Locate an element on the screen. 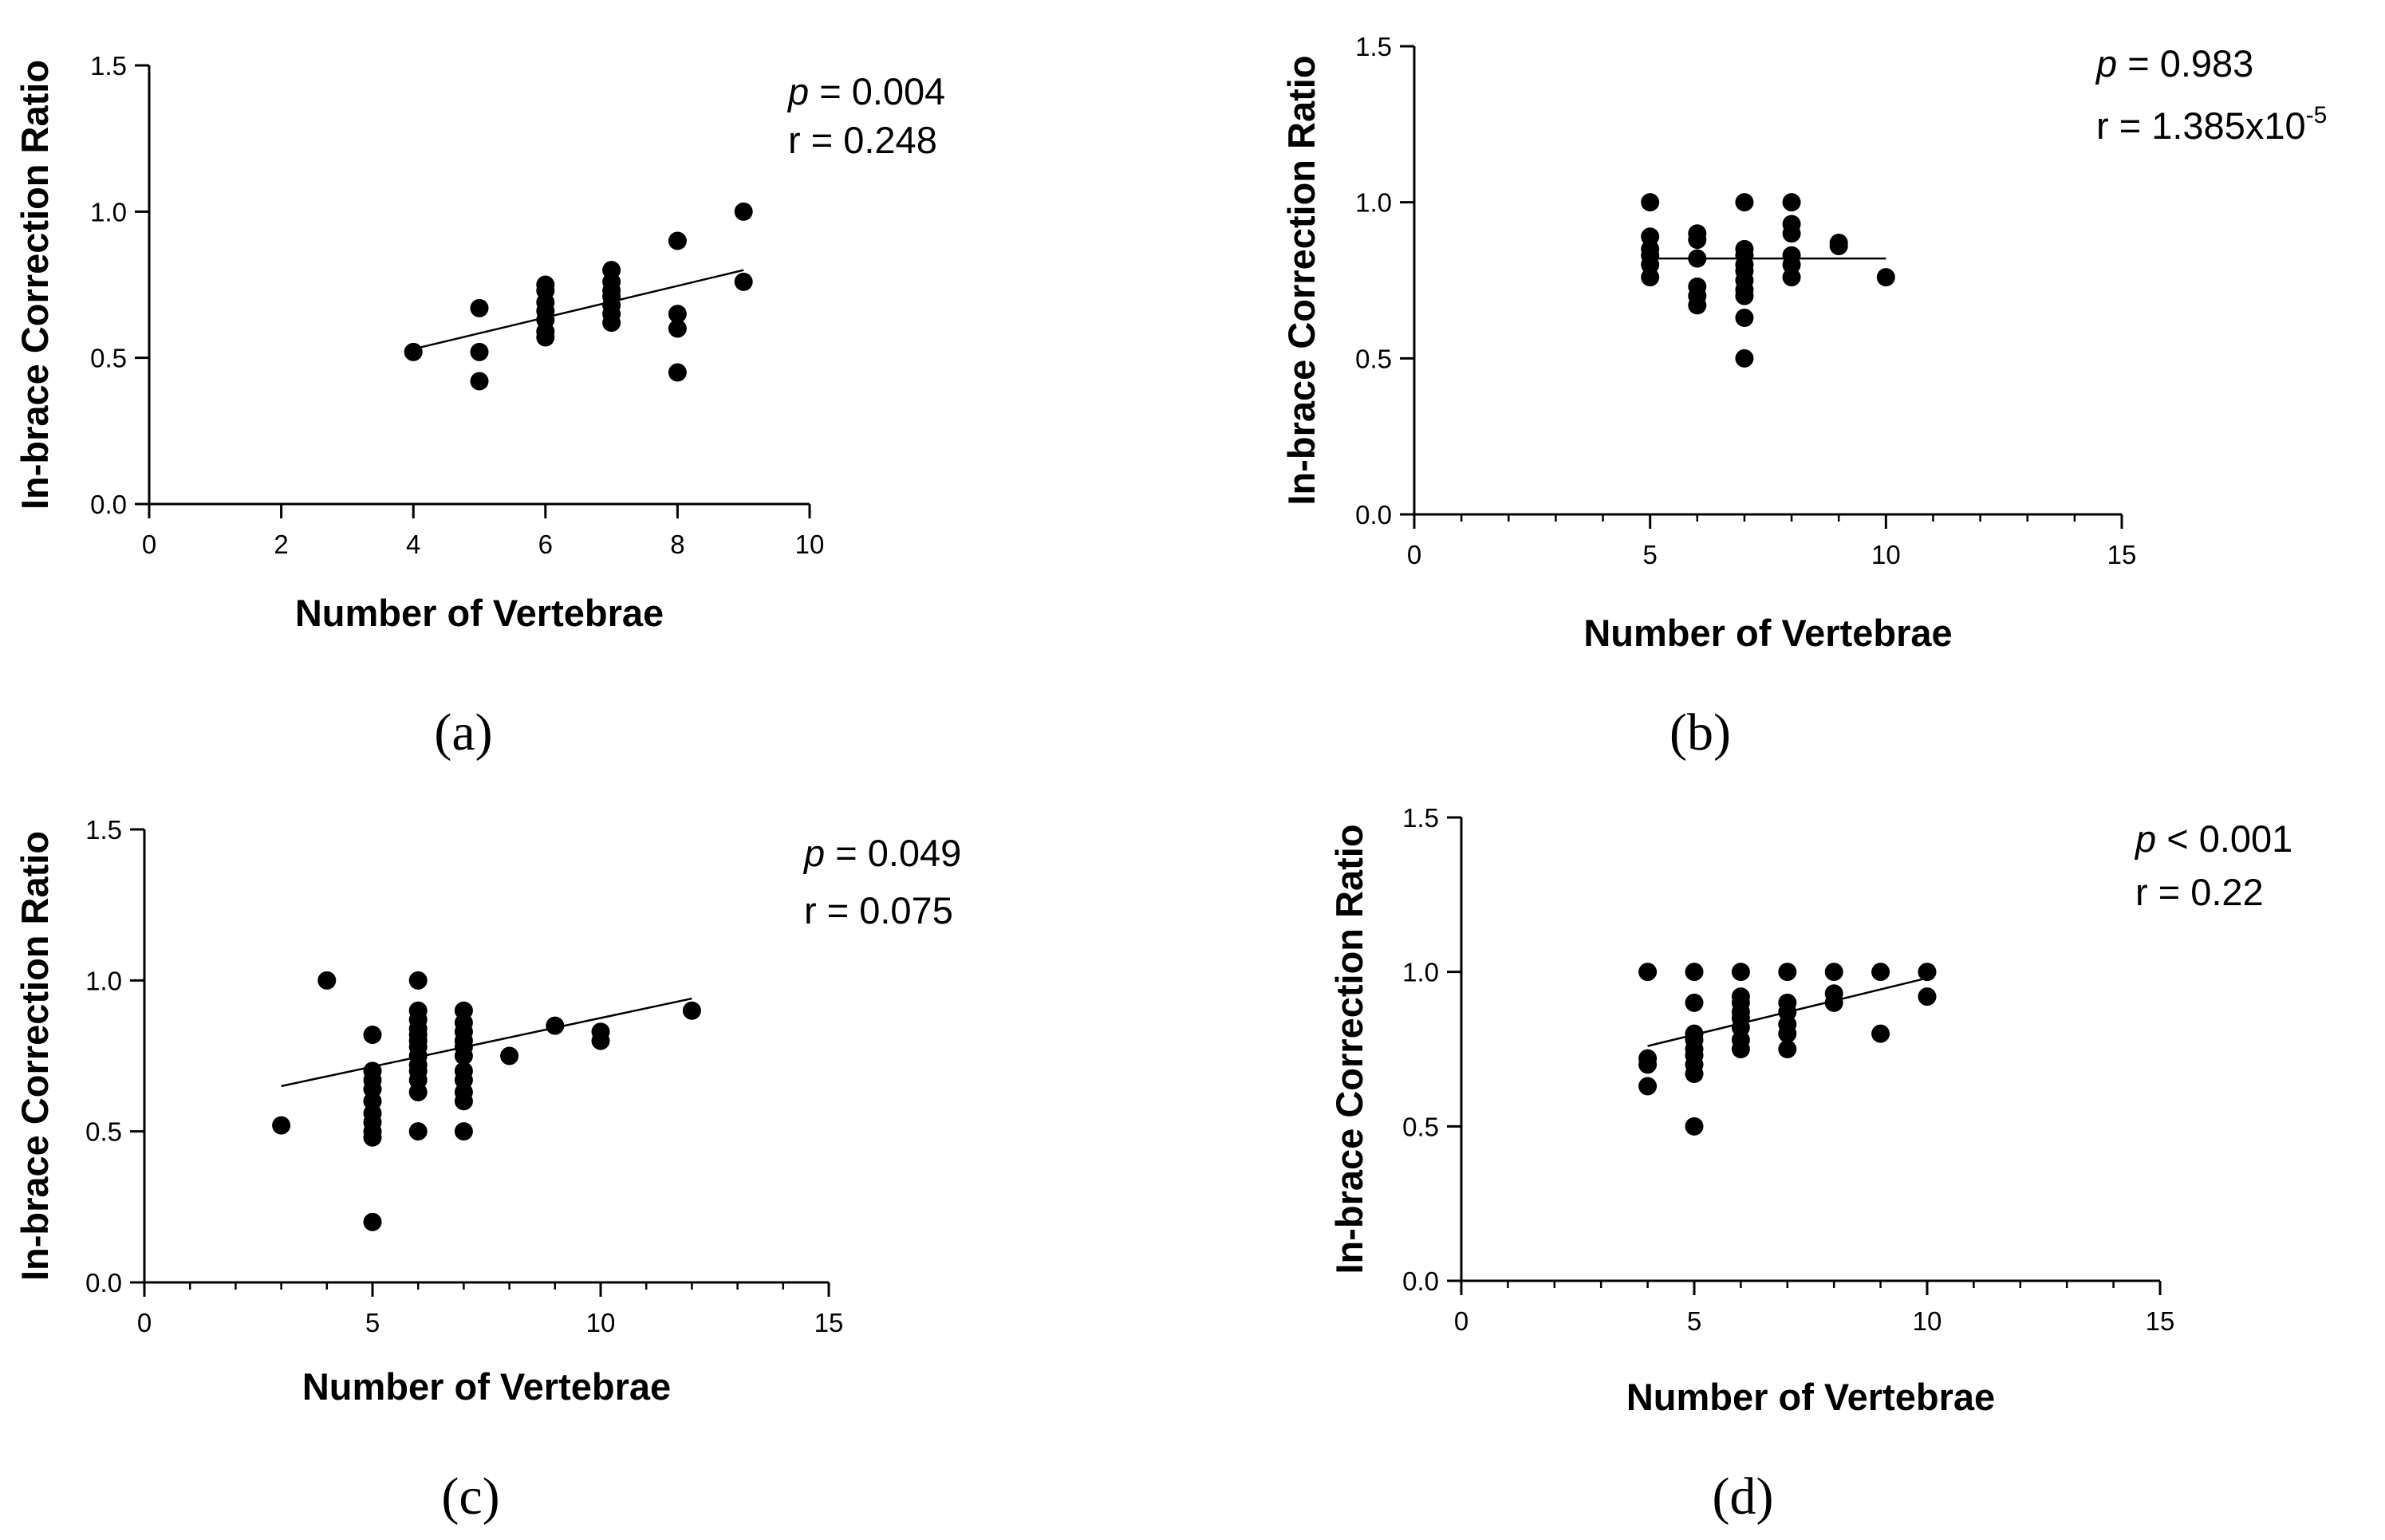 The width and height of the screenshot is (2385, 1540). r-value-text: r = 0.22 is located at coordinates (2200, 892).